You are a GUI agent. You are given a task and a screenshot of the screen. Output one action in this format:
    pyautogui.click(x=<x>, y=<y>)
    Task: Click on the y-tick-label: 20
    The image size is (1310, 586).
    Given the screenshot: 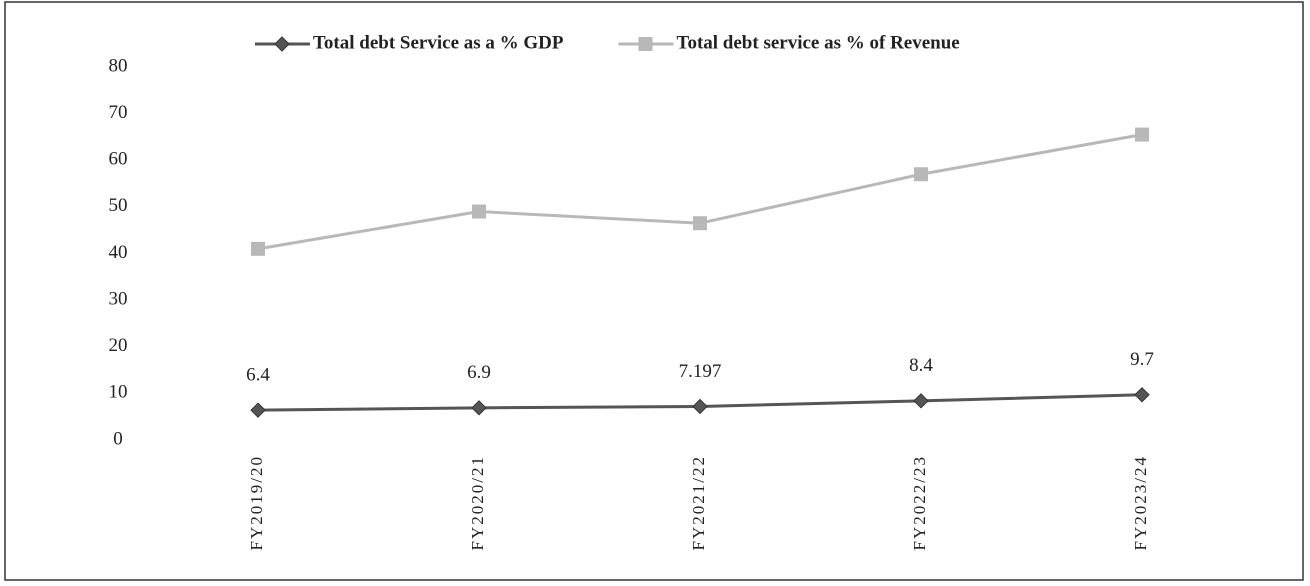 What is the action you would take?
    pyautogui.click(x=118, y=345)
    